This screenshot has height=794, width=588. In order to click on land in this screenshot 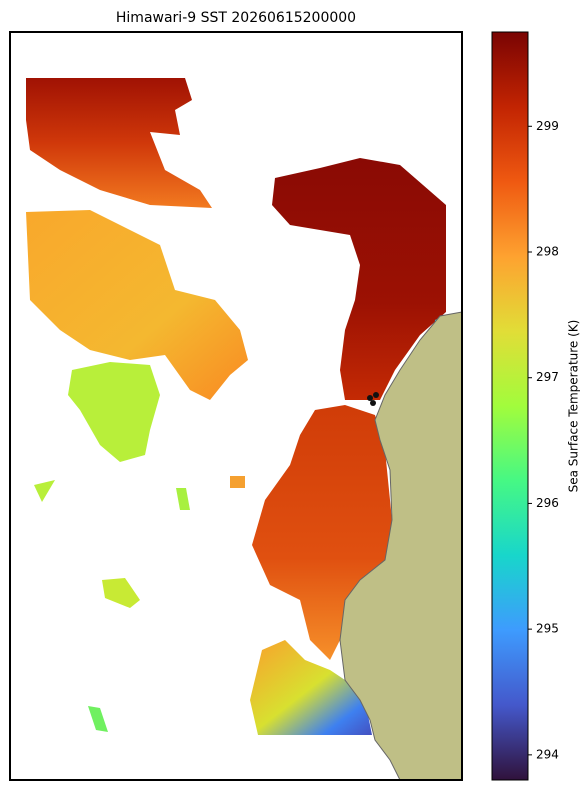, I will do `click(401, 546)`.